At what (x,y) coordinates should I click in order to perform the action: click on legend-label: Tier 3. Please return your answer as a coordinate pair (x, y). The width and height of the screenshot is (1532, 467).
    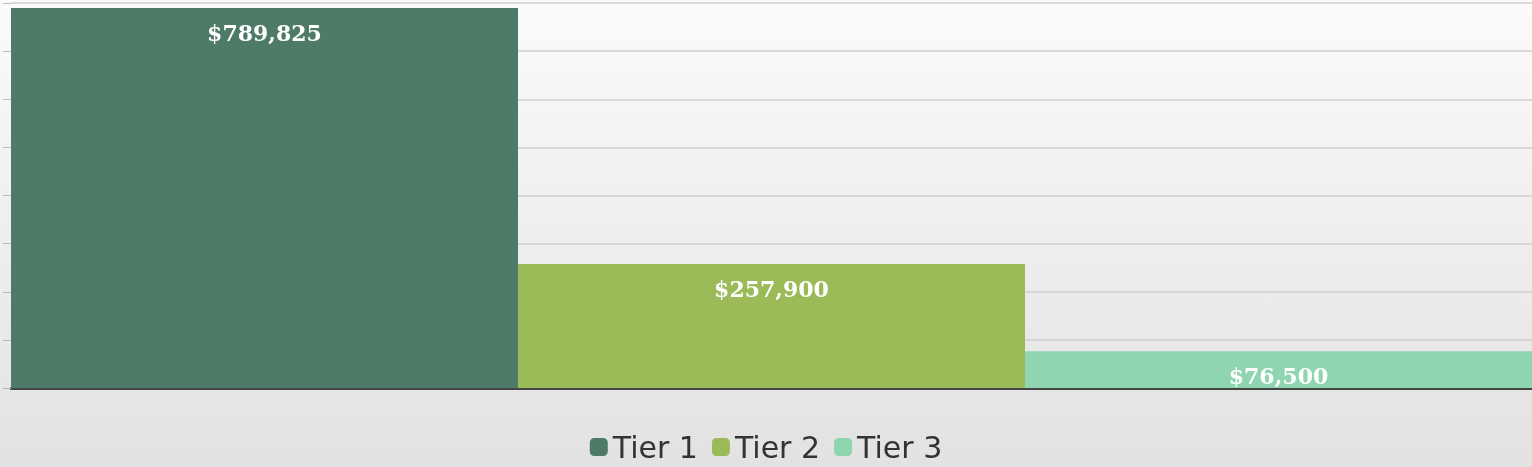
    Looking at the image, I should click on (899, 447).